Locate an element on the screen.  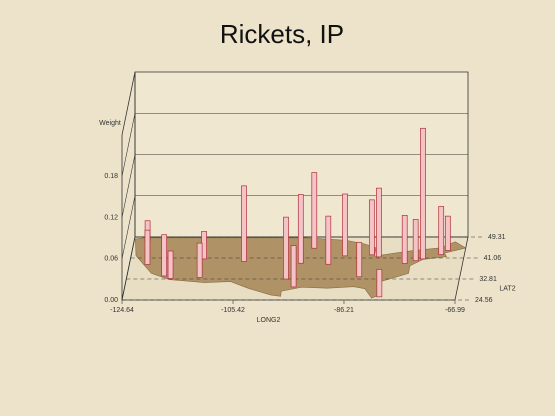
x-tick-label: -105.42 is located at coordinates (233, 310).